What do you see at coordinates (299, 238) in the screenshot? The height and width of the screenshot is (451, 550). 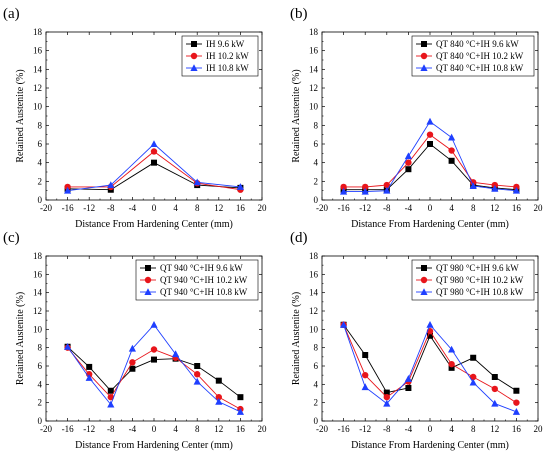 I see `panel-label: (d)` at bounding box center [299, 238].